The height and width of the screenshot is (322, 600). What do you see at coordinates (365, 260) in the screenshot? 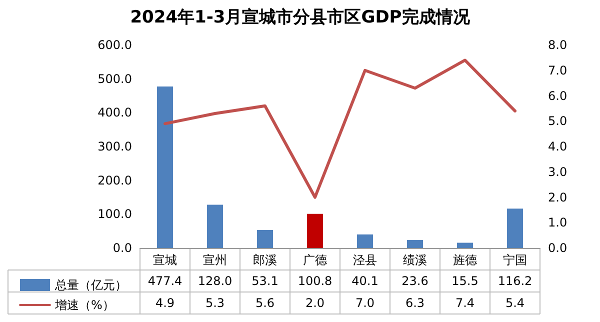
I see `x-tick-label: 泾县` at bounding box center [365, 260].